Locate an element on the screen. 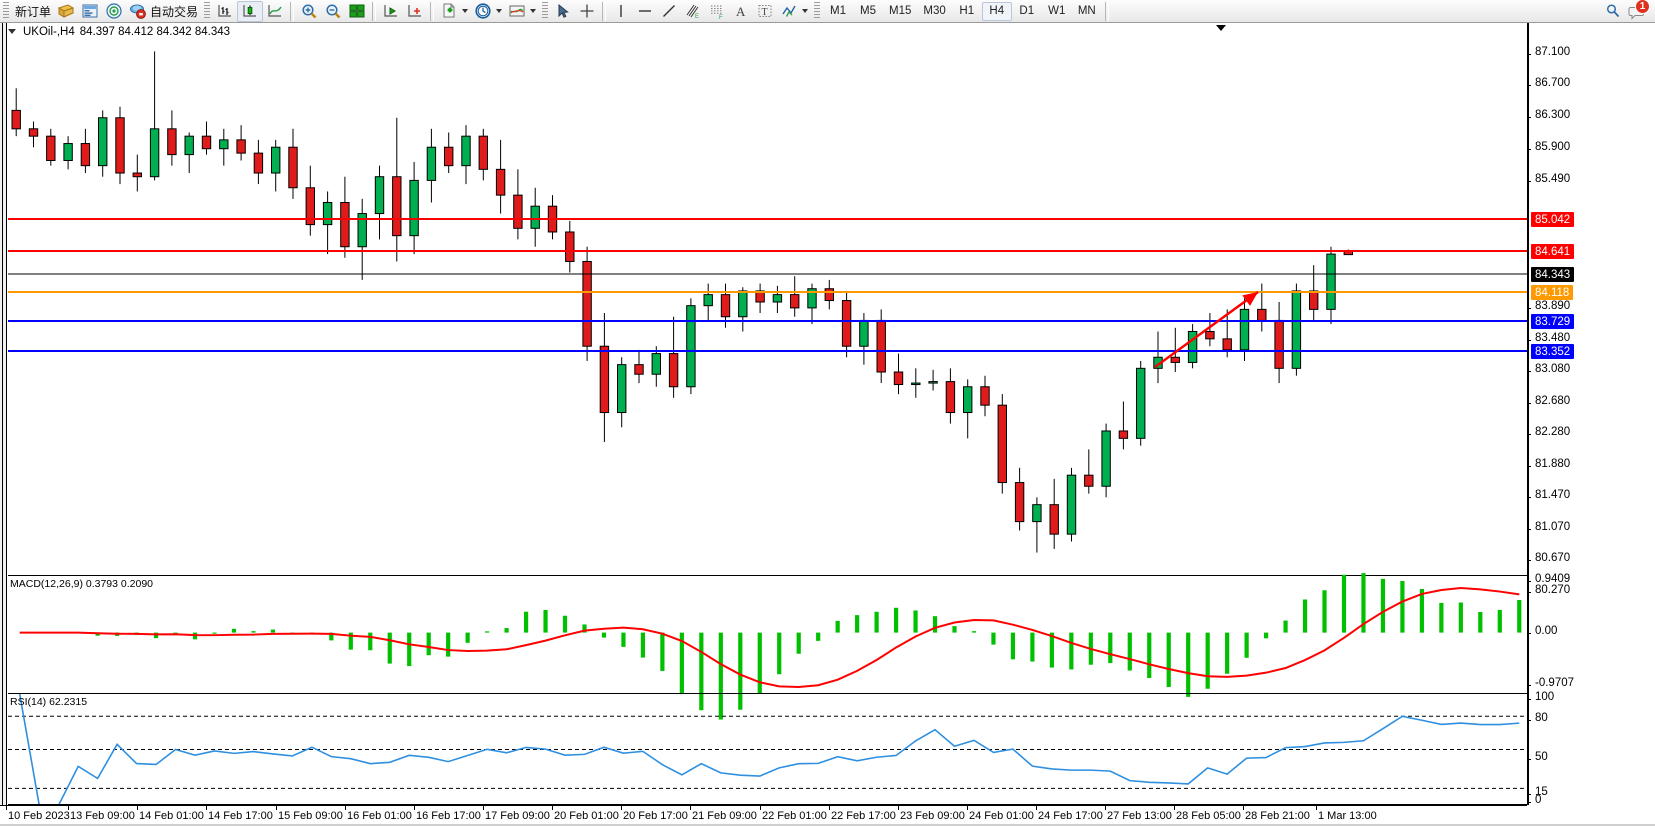  timeframe-mn: MN is located at coordinates (1086, 11).